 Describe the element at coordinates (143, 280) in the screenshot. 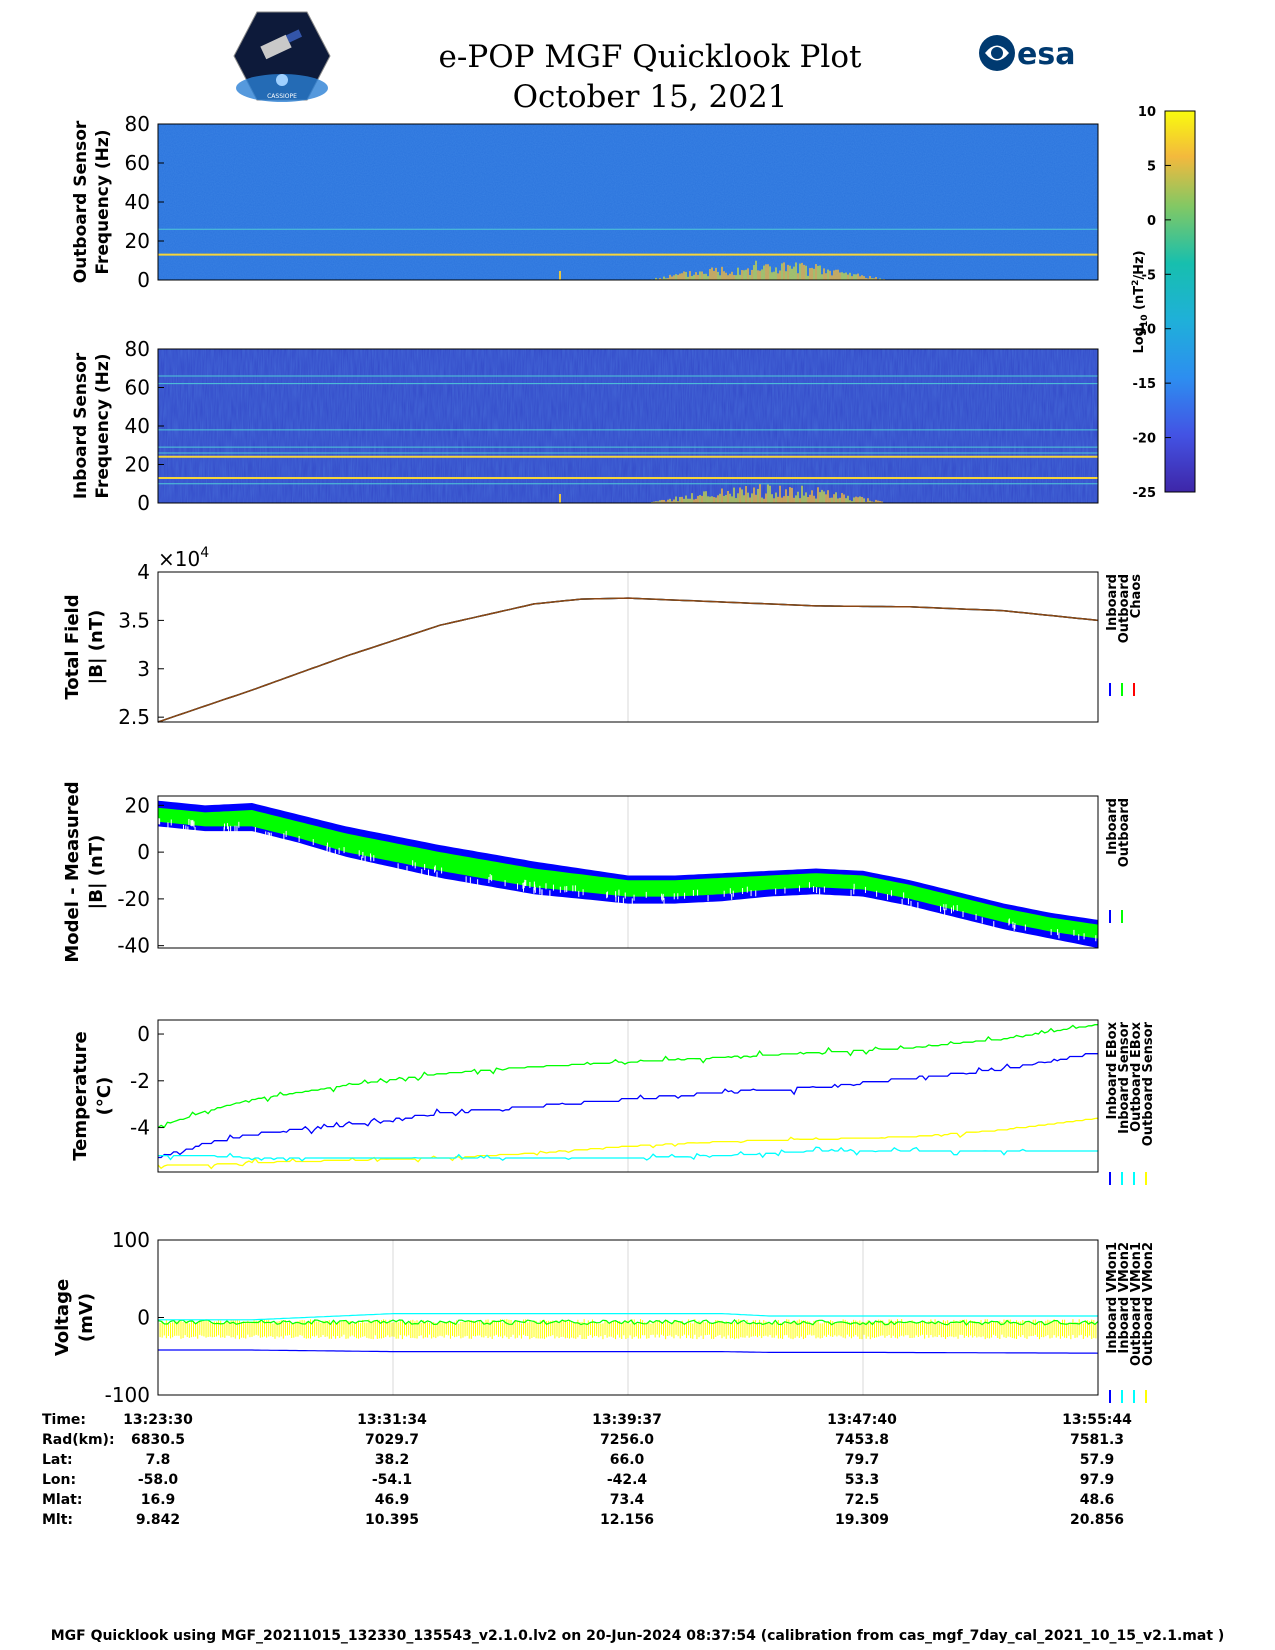

I see `spec-ytick-label: 0` at that location.